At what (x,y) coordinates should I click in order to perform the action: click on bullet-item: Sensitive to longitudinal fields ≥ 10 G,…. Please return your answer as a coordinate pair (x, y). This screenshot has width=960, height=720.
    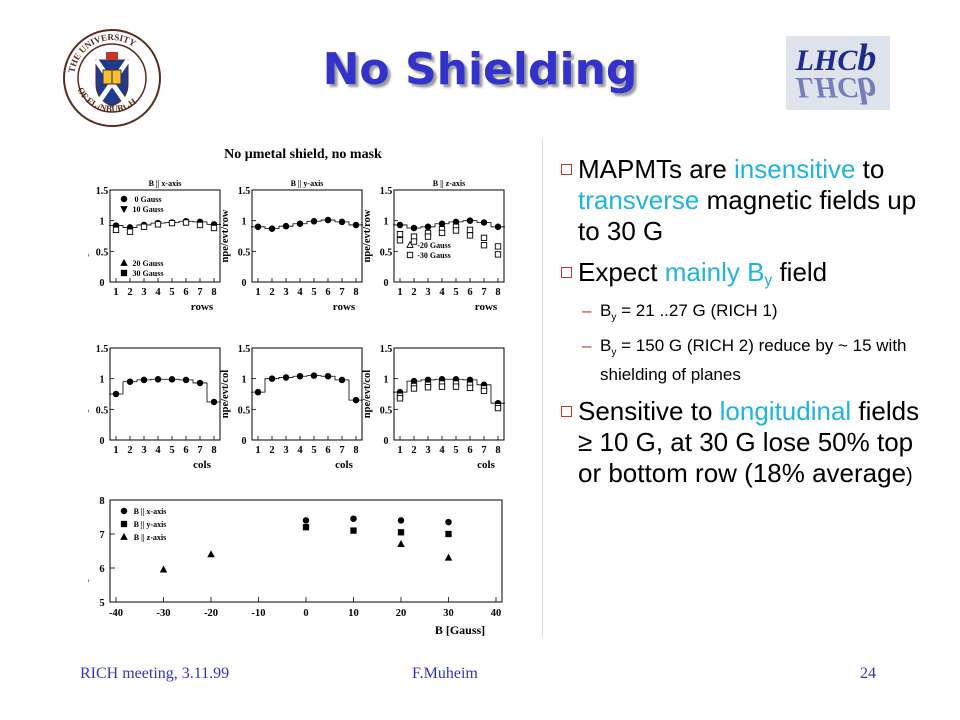
    Looking at the image, I should click on (749, 444).